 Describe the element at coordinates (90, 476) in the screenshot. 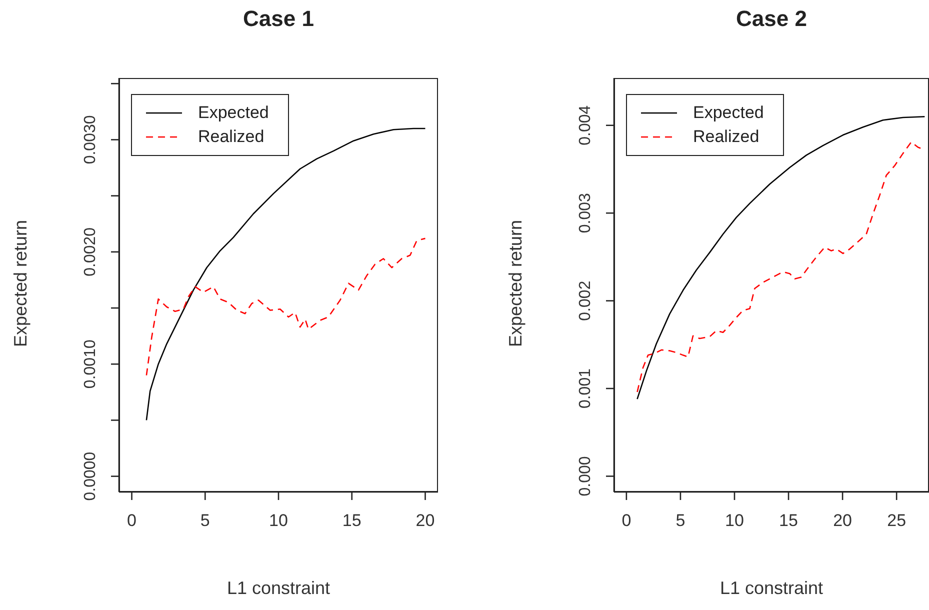

I see `y-tick-label: 0.0000` at that location.